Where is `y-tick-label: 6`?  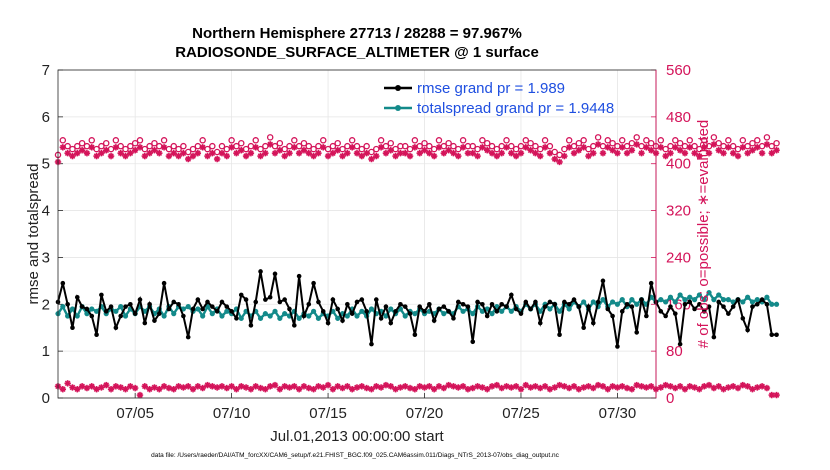
y-tick-label: 6 is located at coordinates (46, 117).